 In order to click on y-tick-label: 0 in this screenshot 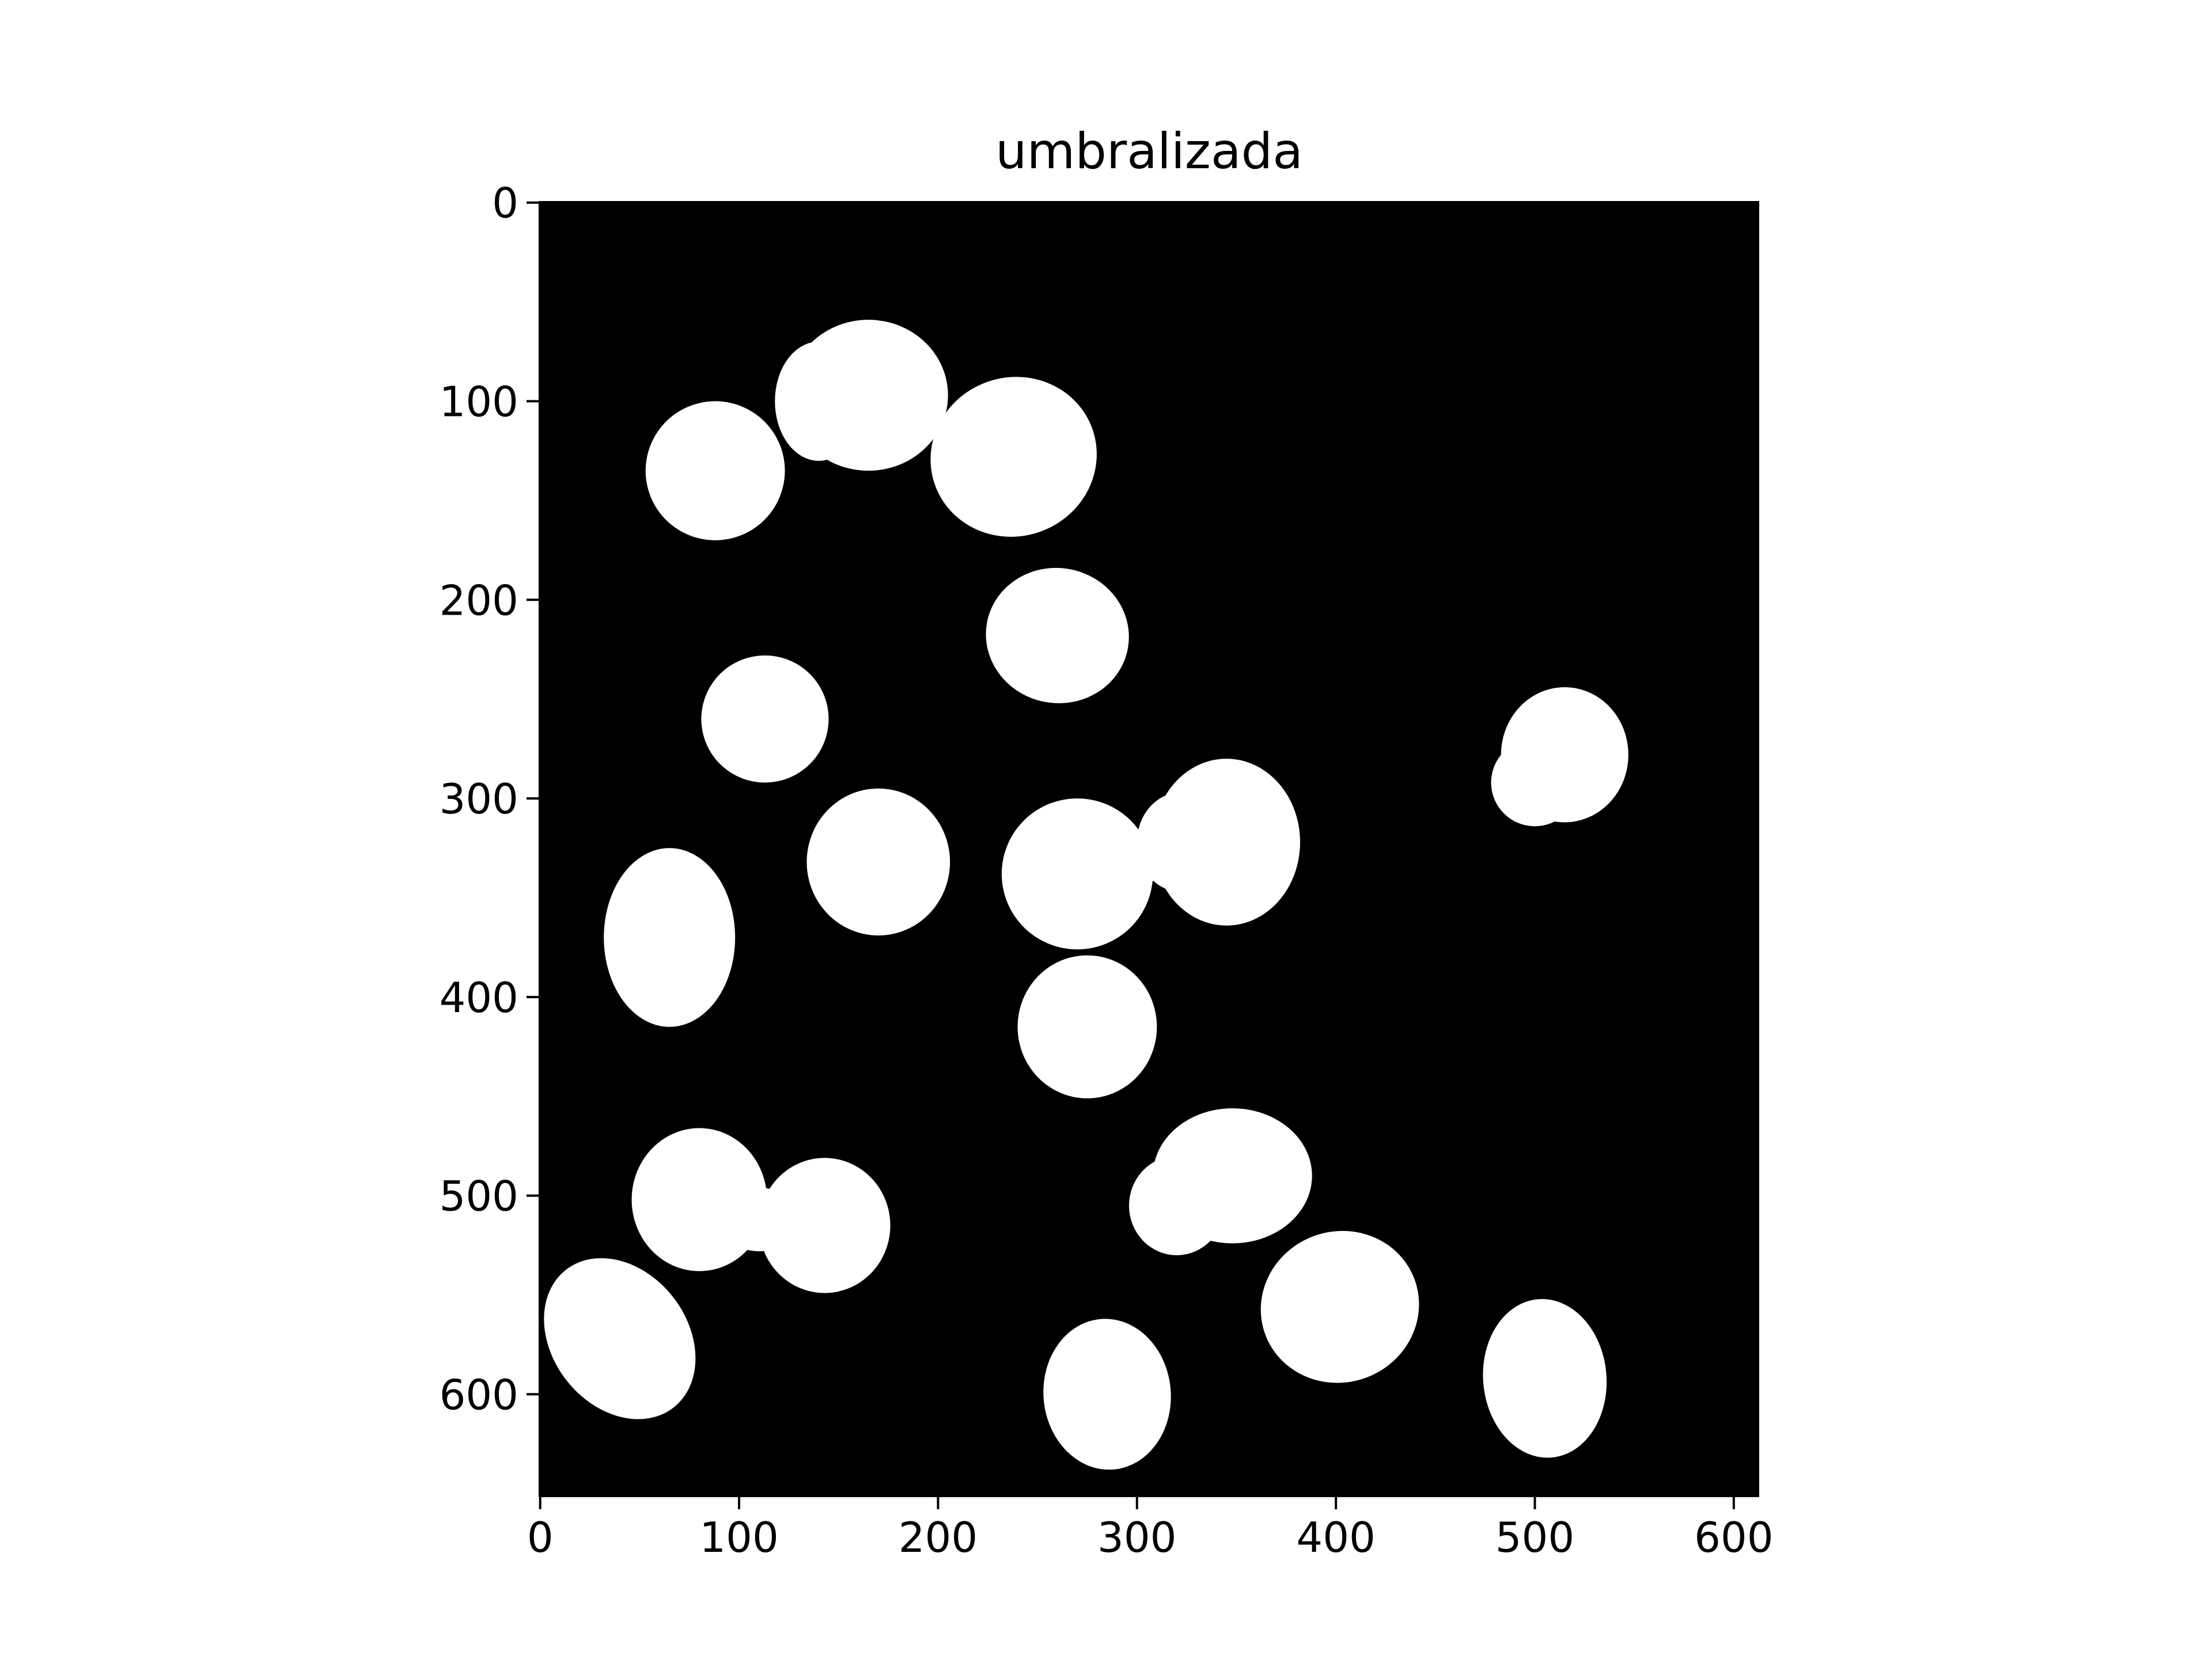, I will do `click(505, 203)`.